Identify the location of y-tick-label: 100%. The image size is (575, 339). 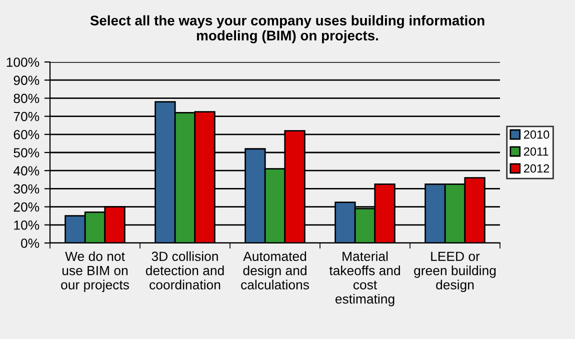
(23, 62).